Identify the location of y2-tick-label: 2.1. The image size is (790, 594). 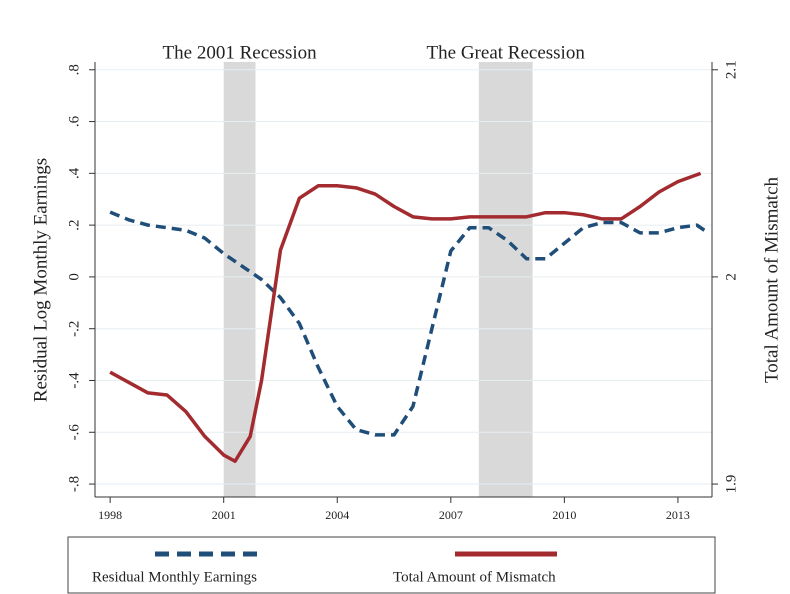
(731, 69).